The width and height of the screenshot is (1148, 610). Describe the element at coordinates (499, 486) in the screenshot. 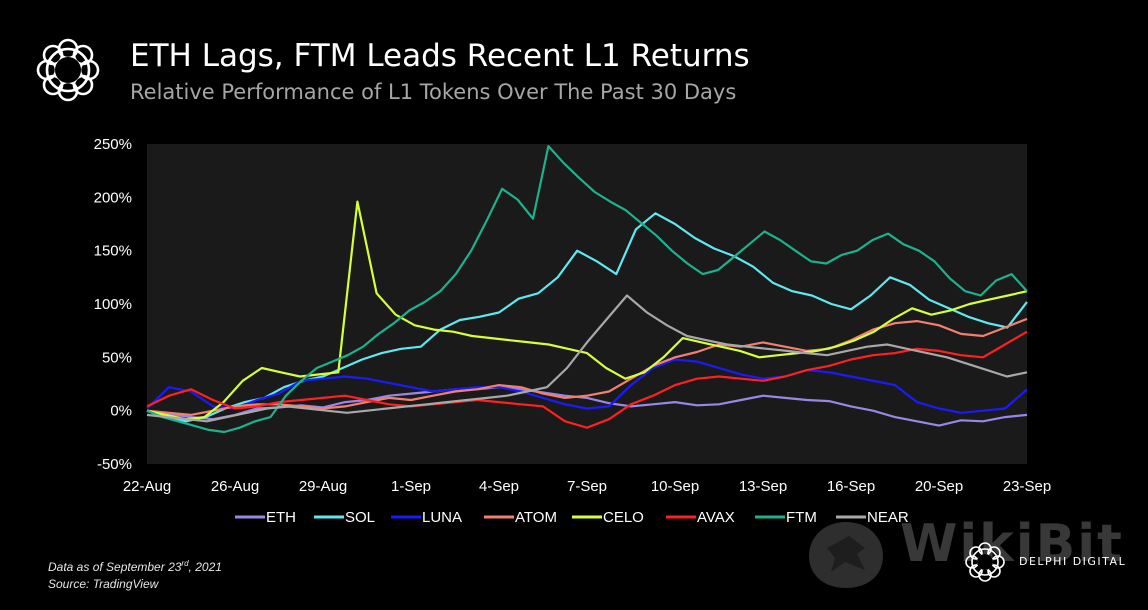

I see `x-tick-label: 4-Sep` at that location.